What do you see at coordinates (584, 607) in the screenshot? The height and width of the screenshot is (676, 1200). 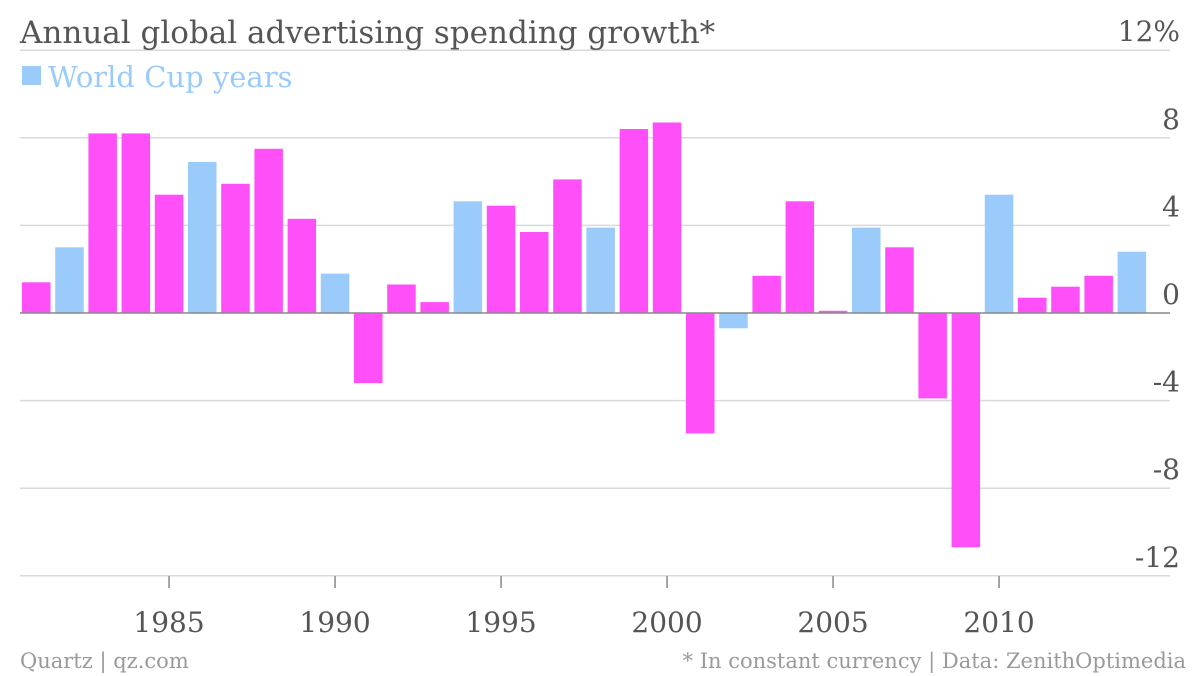 I see `x-tick-labels: 1985 1990 1995 2000 2005 2010` at bounding box center [584, 607].